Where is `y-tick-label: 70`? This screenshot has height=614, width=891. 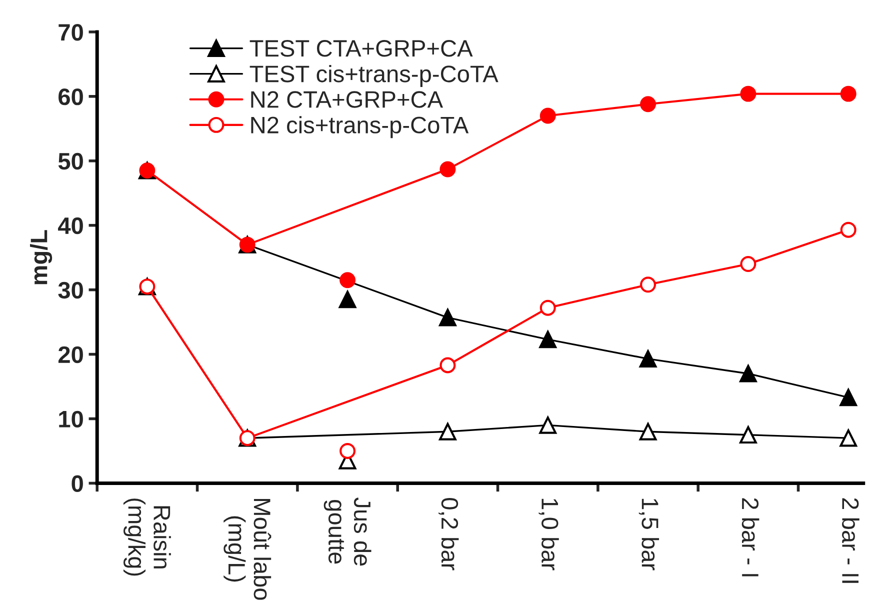
y-tick-label: 70 is located at coordinates (70, 32).